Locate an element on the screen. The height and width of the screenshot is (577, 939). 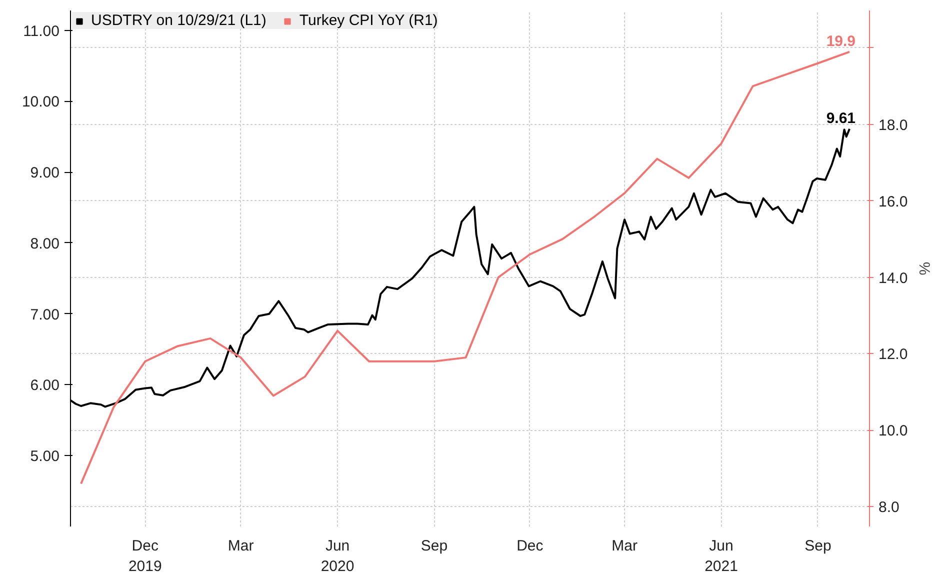
y2-tick-label: 8.0 is located at coordinates (889, 507).